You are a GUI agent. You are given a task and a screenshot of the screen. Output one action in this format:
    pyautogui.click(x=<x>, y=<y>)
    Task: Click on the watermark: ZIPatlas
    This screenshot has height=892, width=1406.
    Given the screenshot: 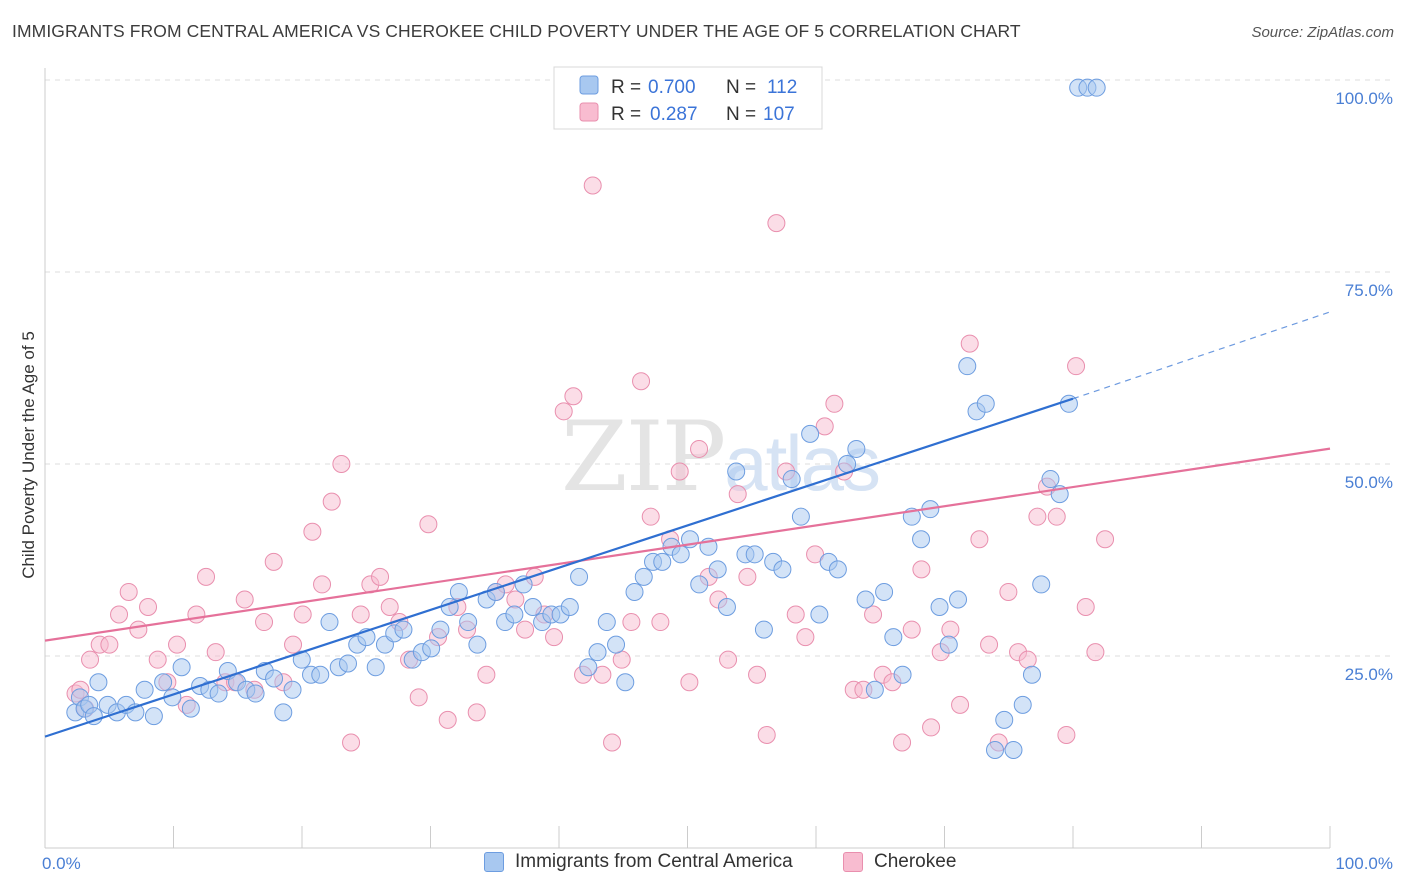 What is the action you would take?
    pyautogui.click(x=720, y=457)
    